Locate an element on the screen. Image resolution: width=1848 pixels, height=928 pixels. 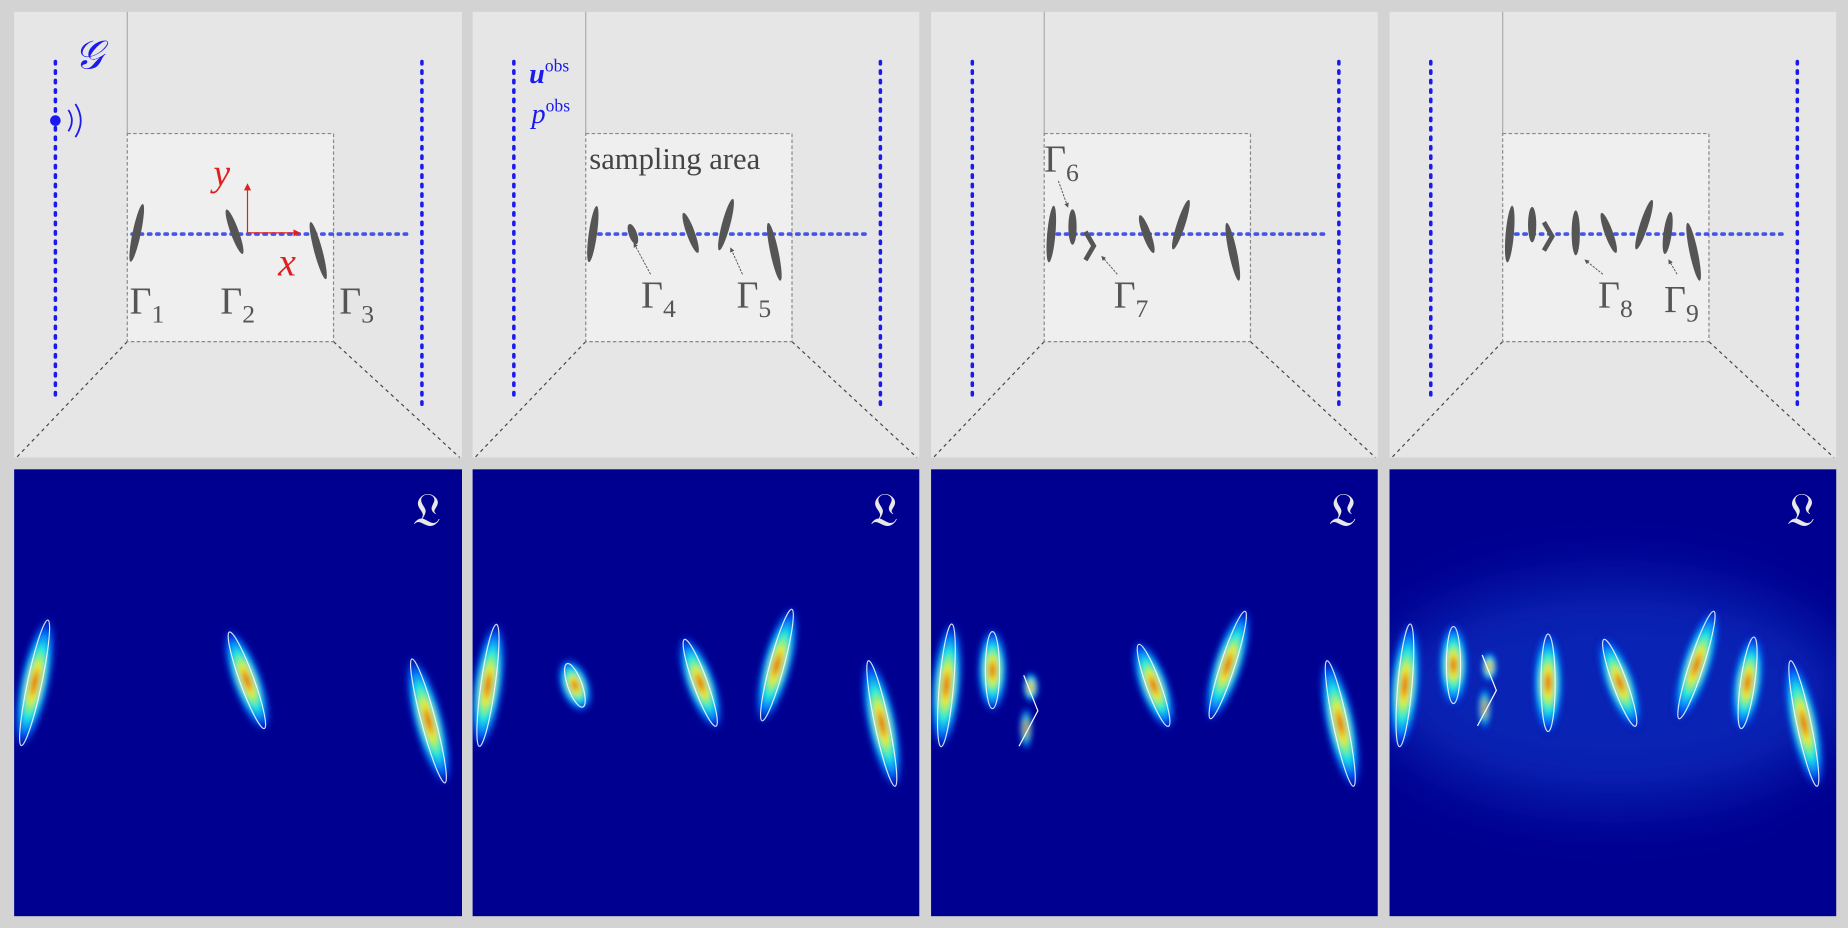
wave is located at coordinates (74, 120).